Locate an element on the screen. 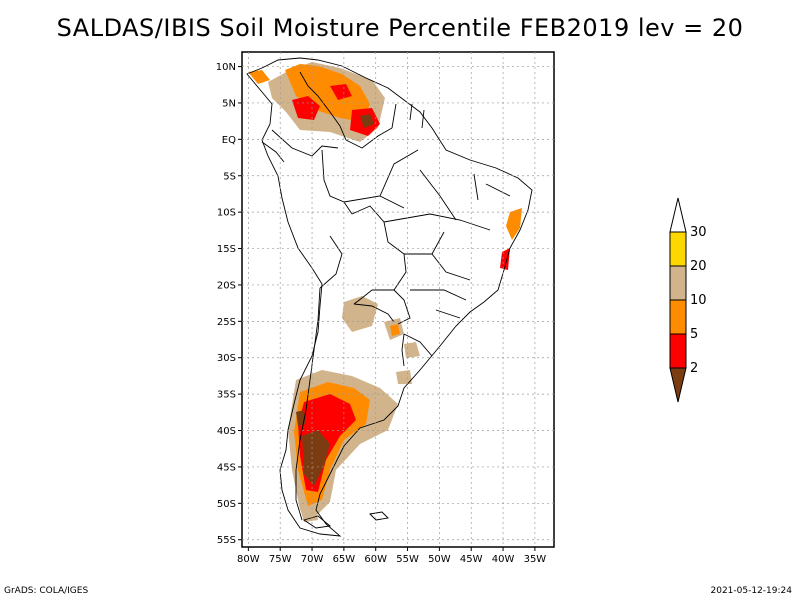  fill-north-red-c is located at coordinates (341, 92).